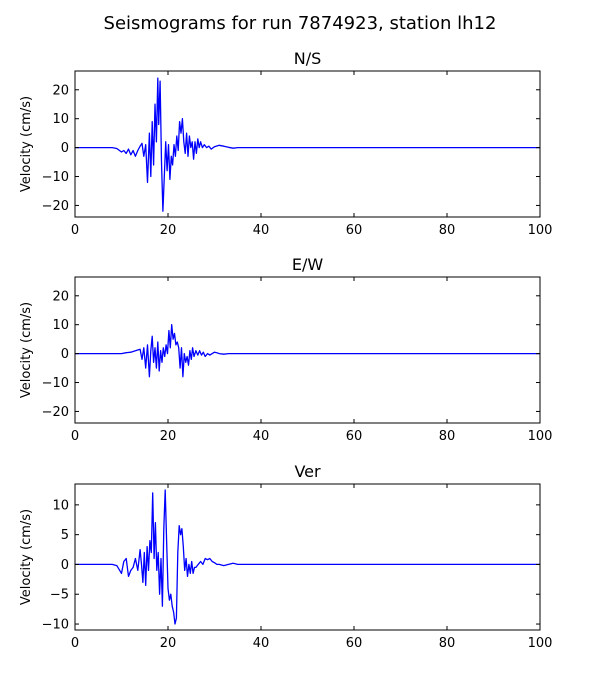  Describe the element at coordinates (308, 58) in the screenshot. I see `subplot-title: N/S` at that location.